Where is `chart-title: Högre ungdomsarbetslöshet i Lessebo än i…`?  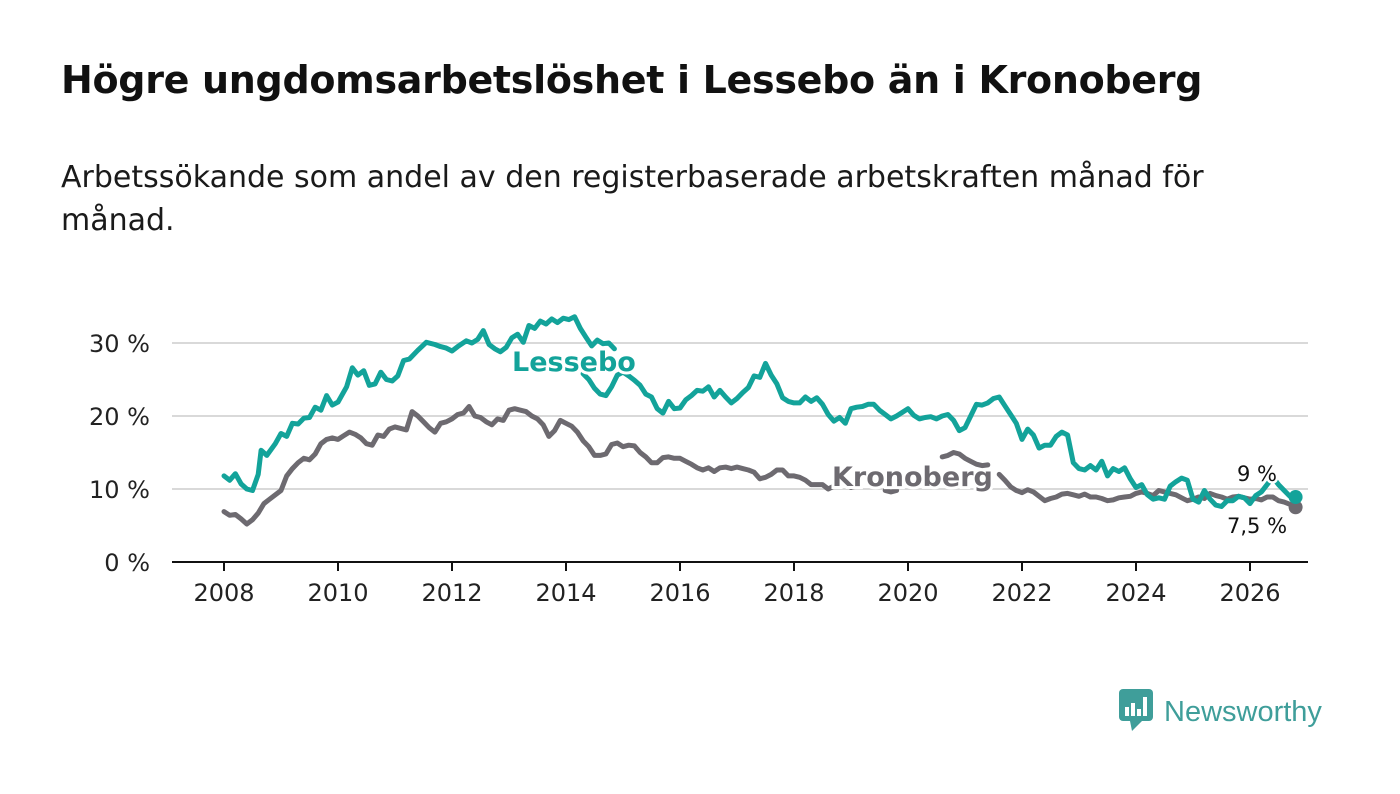 chart-title: Högre ungdomsarbetslöshet i Lessebo än i… is located at coordinates (632, 80).